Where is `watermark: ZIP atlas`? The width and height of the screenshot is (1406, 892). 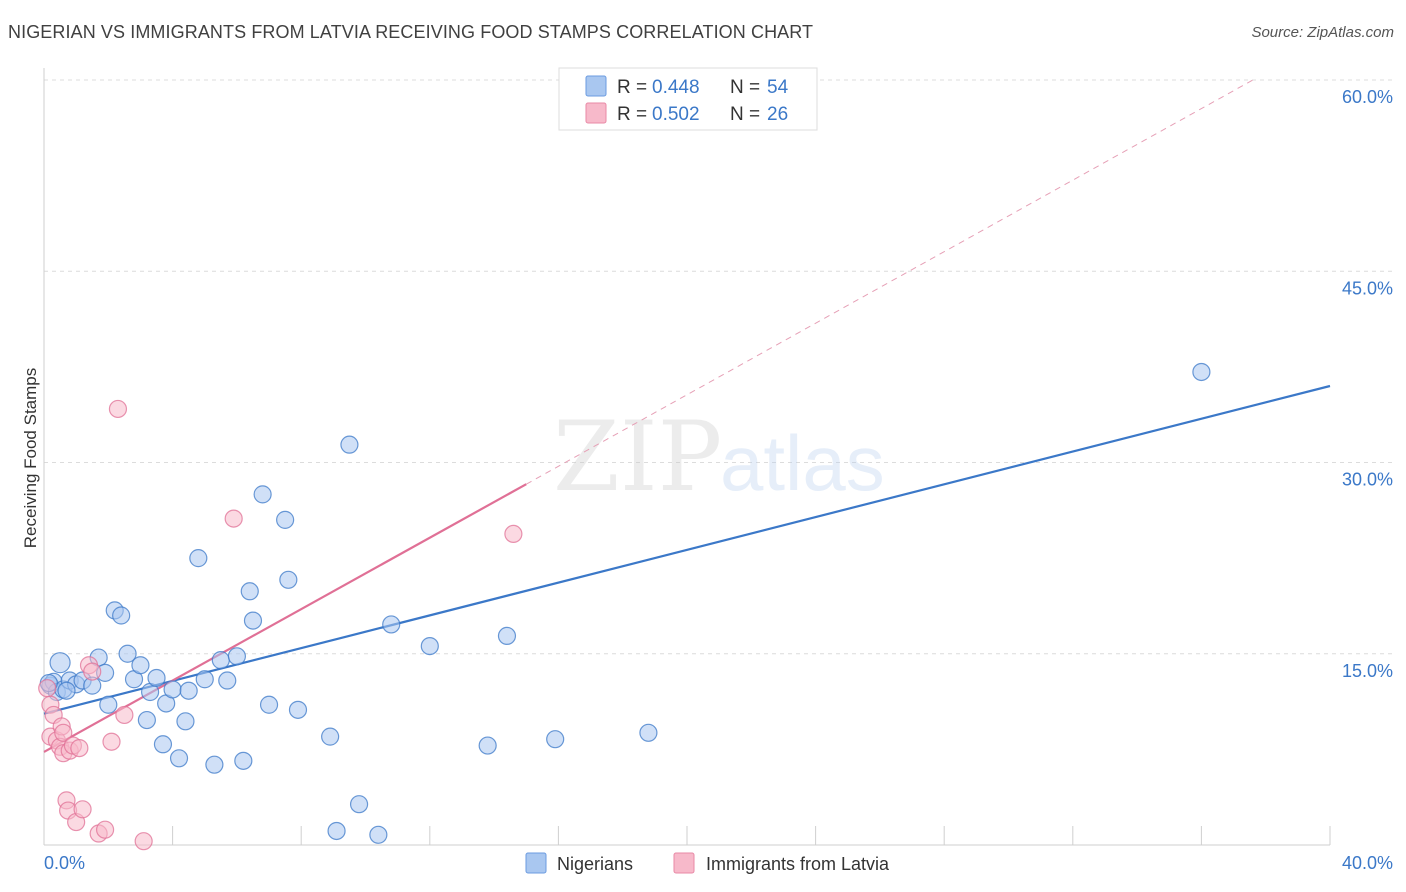
watermark: ZIP atlas is located at coordinates (719, 457).